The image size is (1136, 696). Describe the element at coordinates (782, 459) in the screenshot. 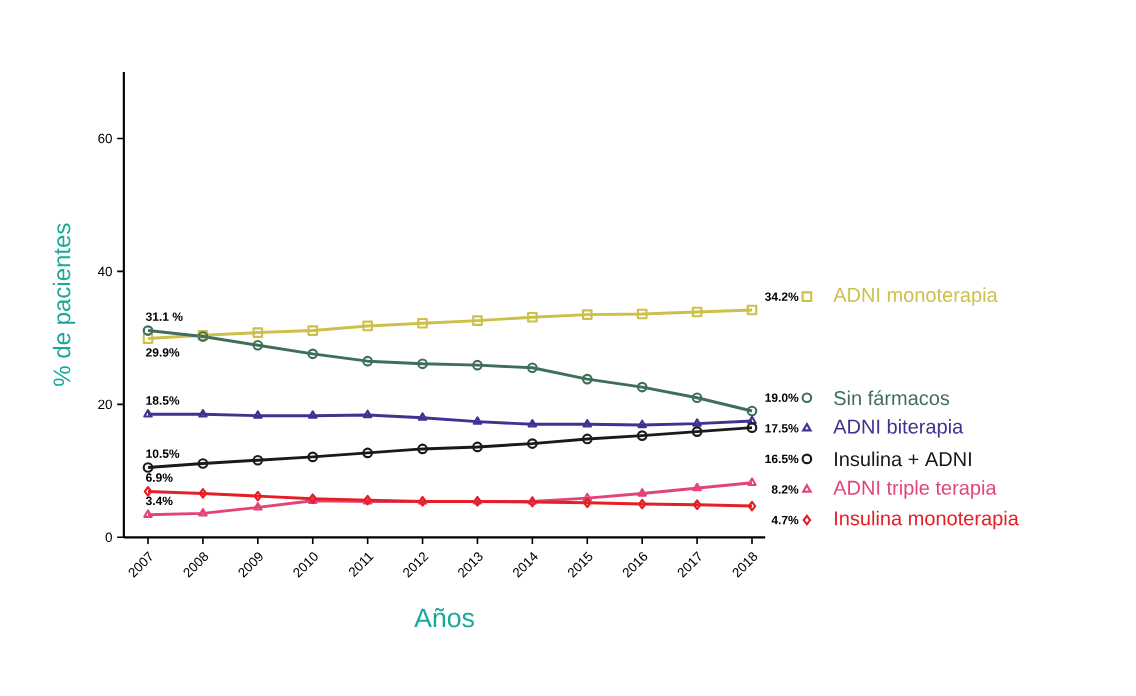

I see `data-label: 16.5%` at that location.